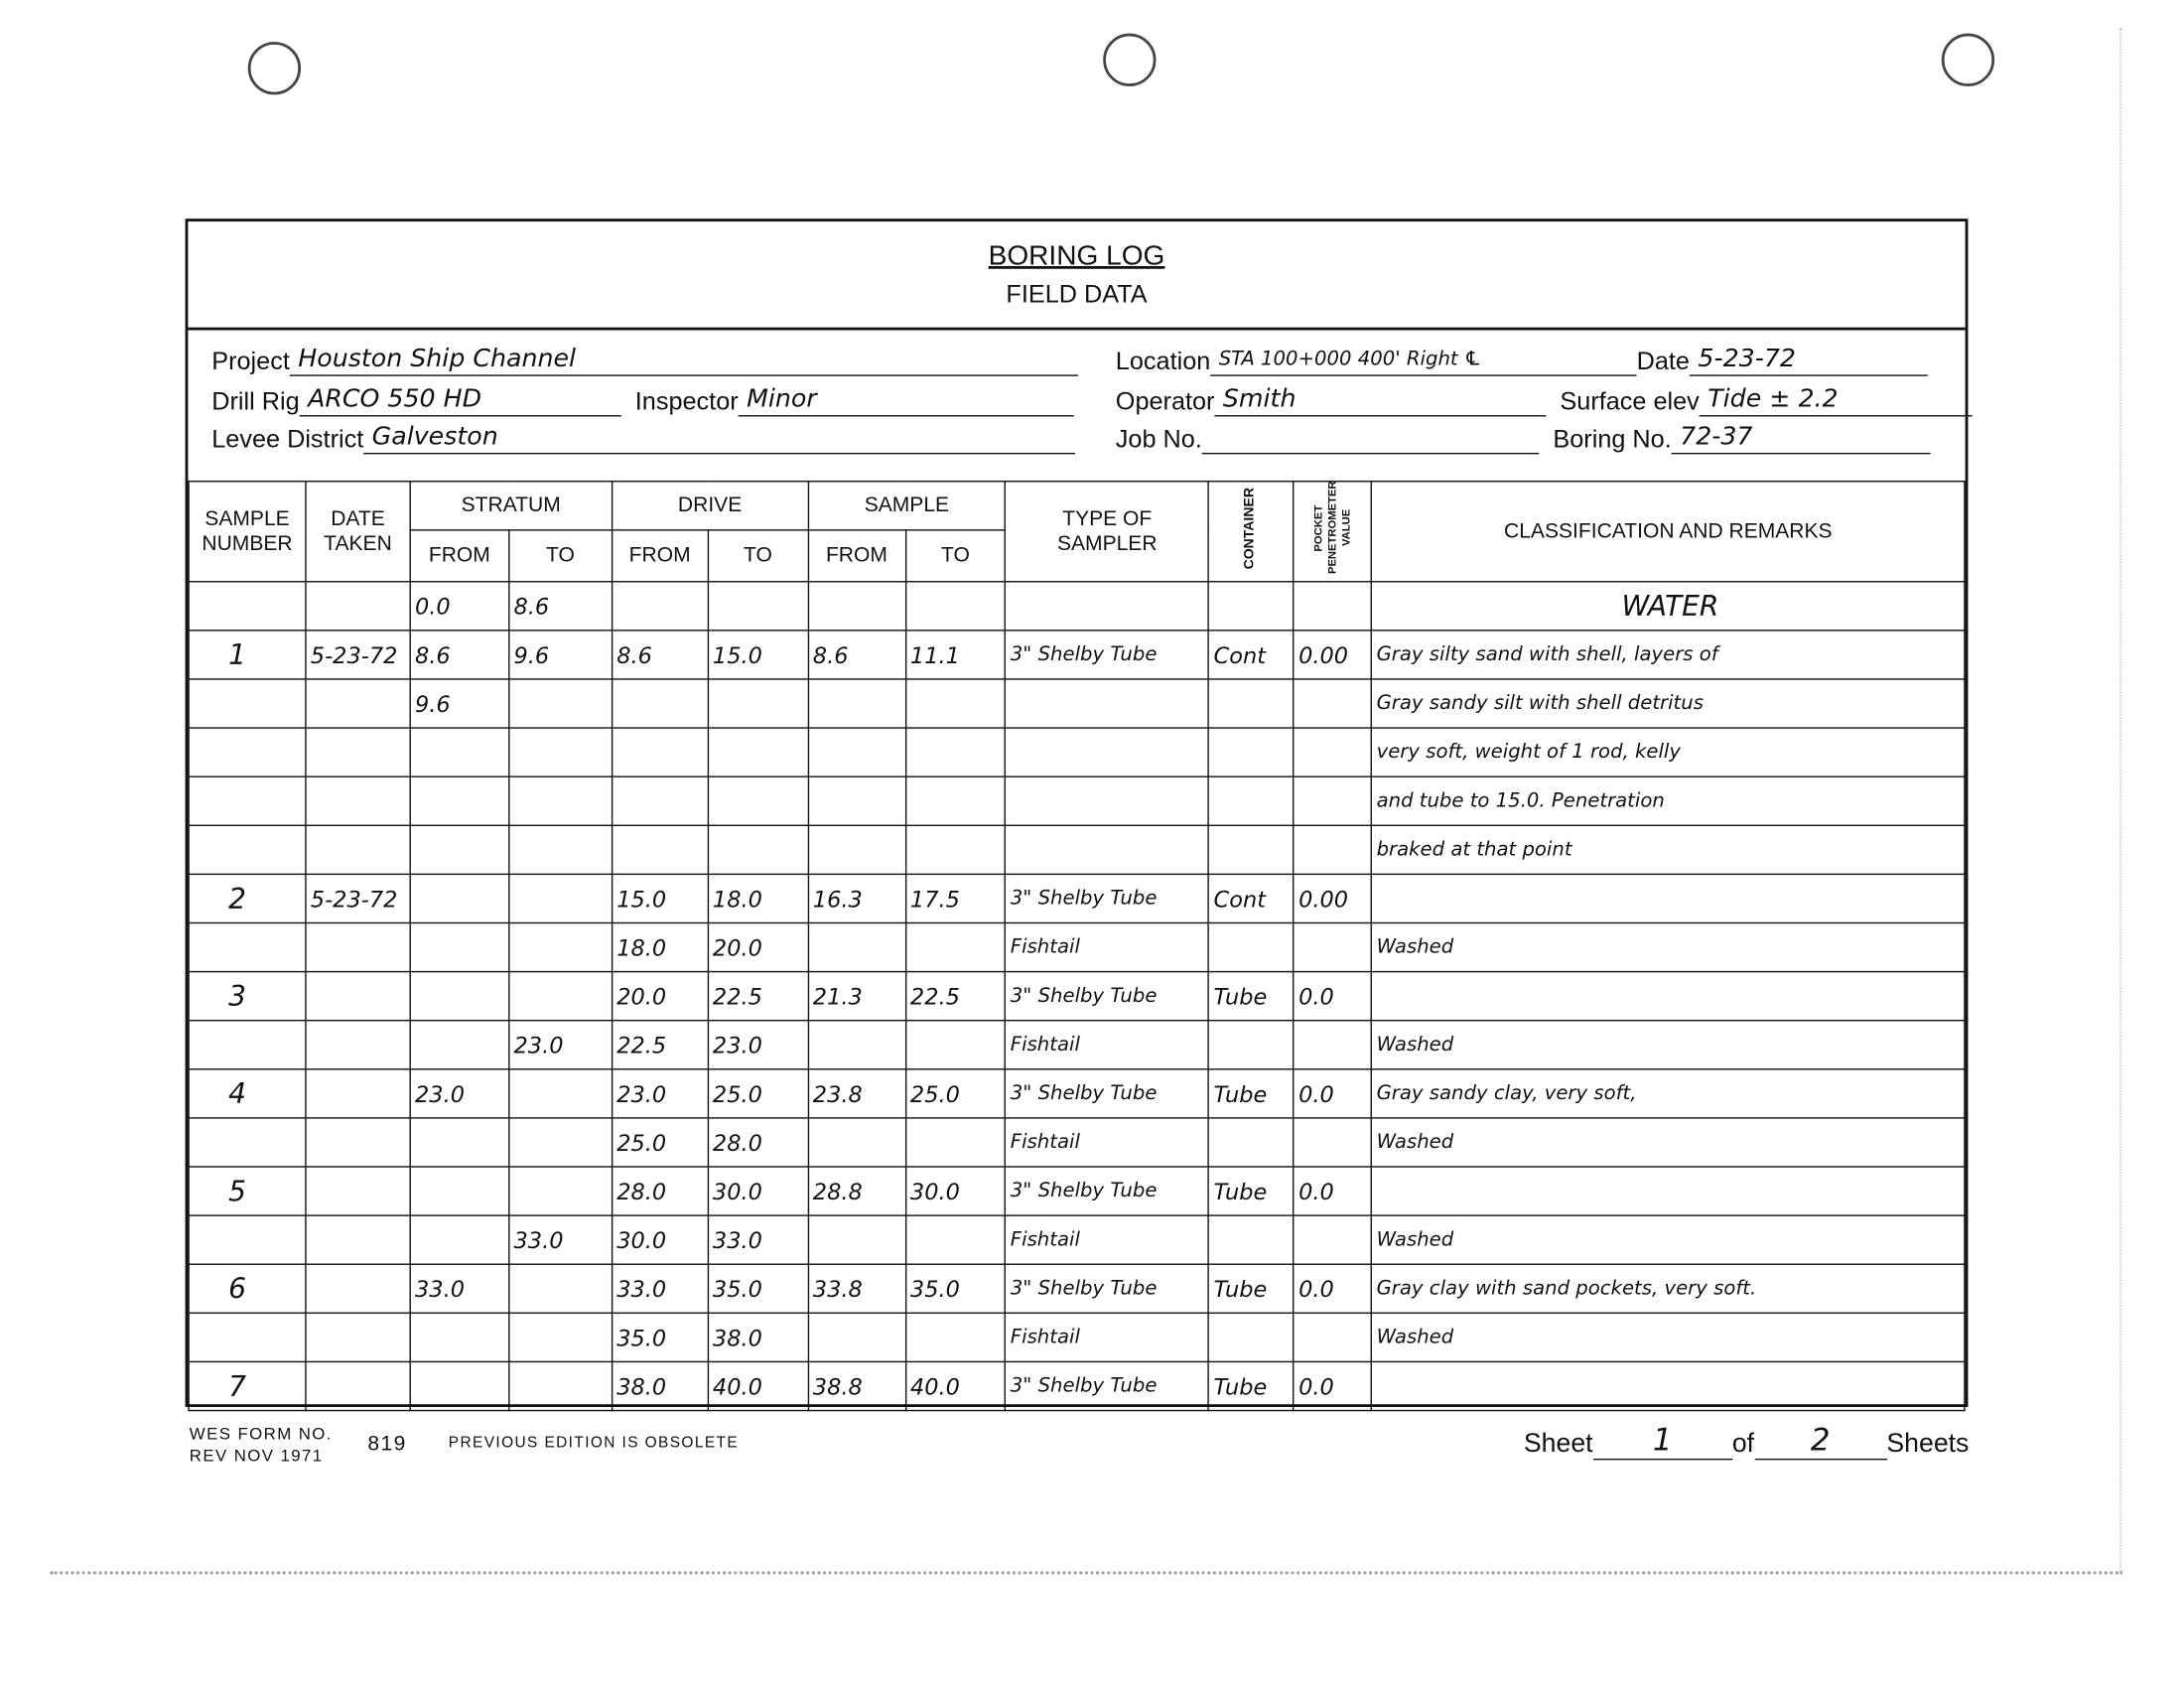 The image size is (2184, 1690). What do you see at coordinates (710, 506) in the screenshot?
I see `col-drive: DRIVE` at bounding box center [710, 506].